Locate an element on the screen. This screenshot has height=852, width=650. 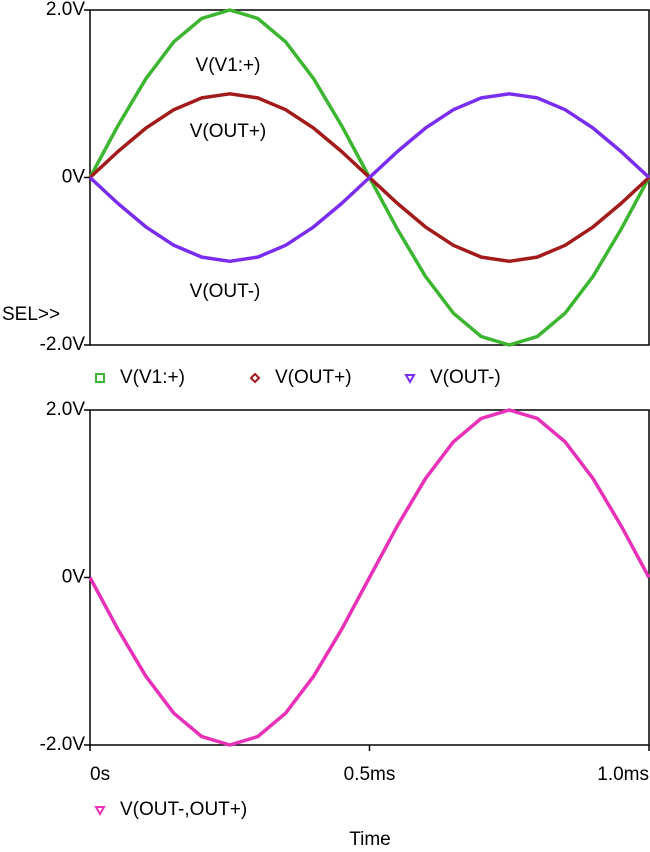
x-tick-label: 0s is located at coordinates (100, 774).